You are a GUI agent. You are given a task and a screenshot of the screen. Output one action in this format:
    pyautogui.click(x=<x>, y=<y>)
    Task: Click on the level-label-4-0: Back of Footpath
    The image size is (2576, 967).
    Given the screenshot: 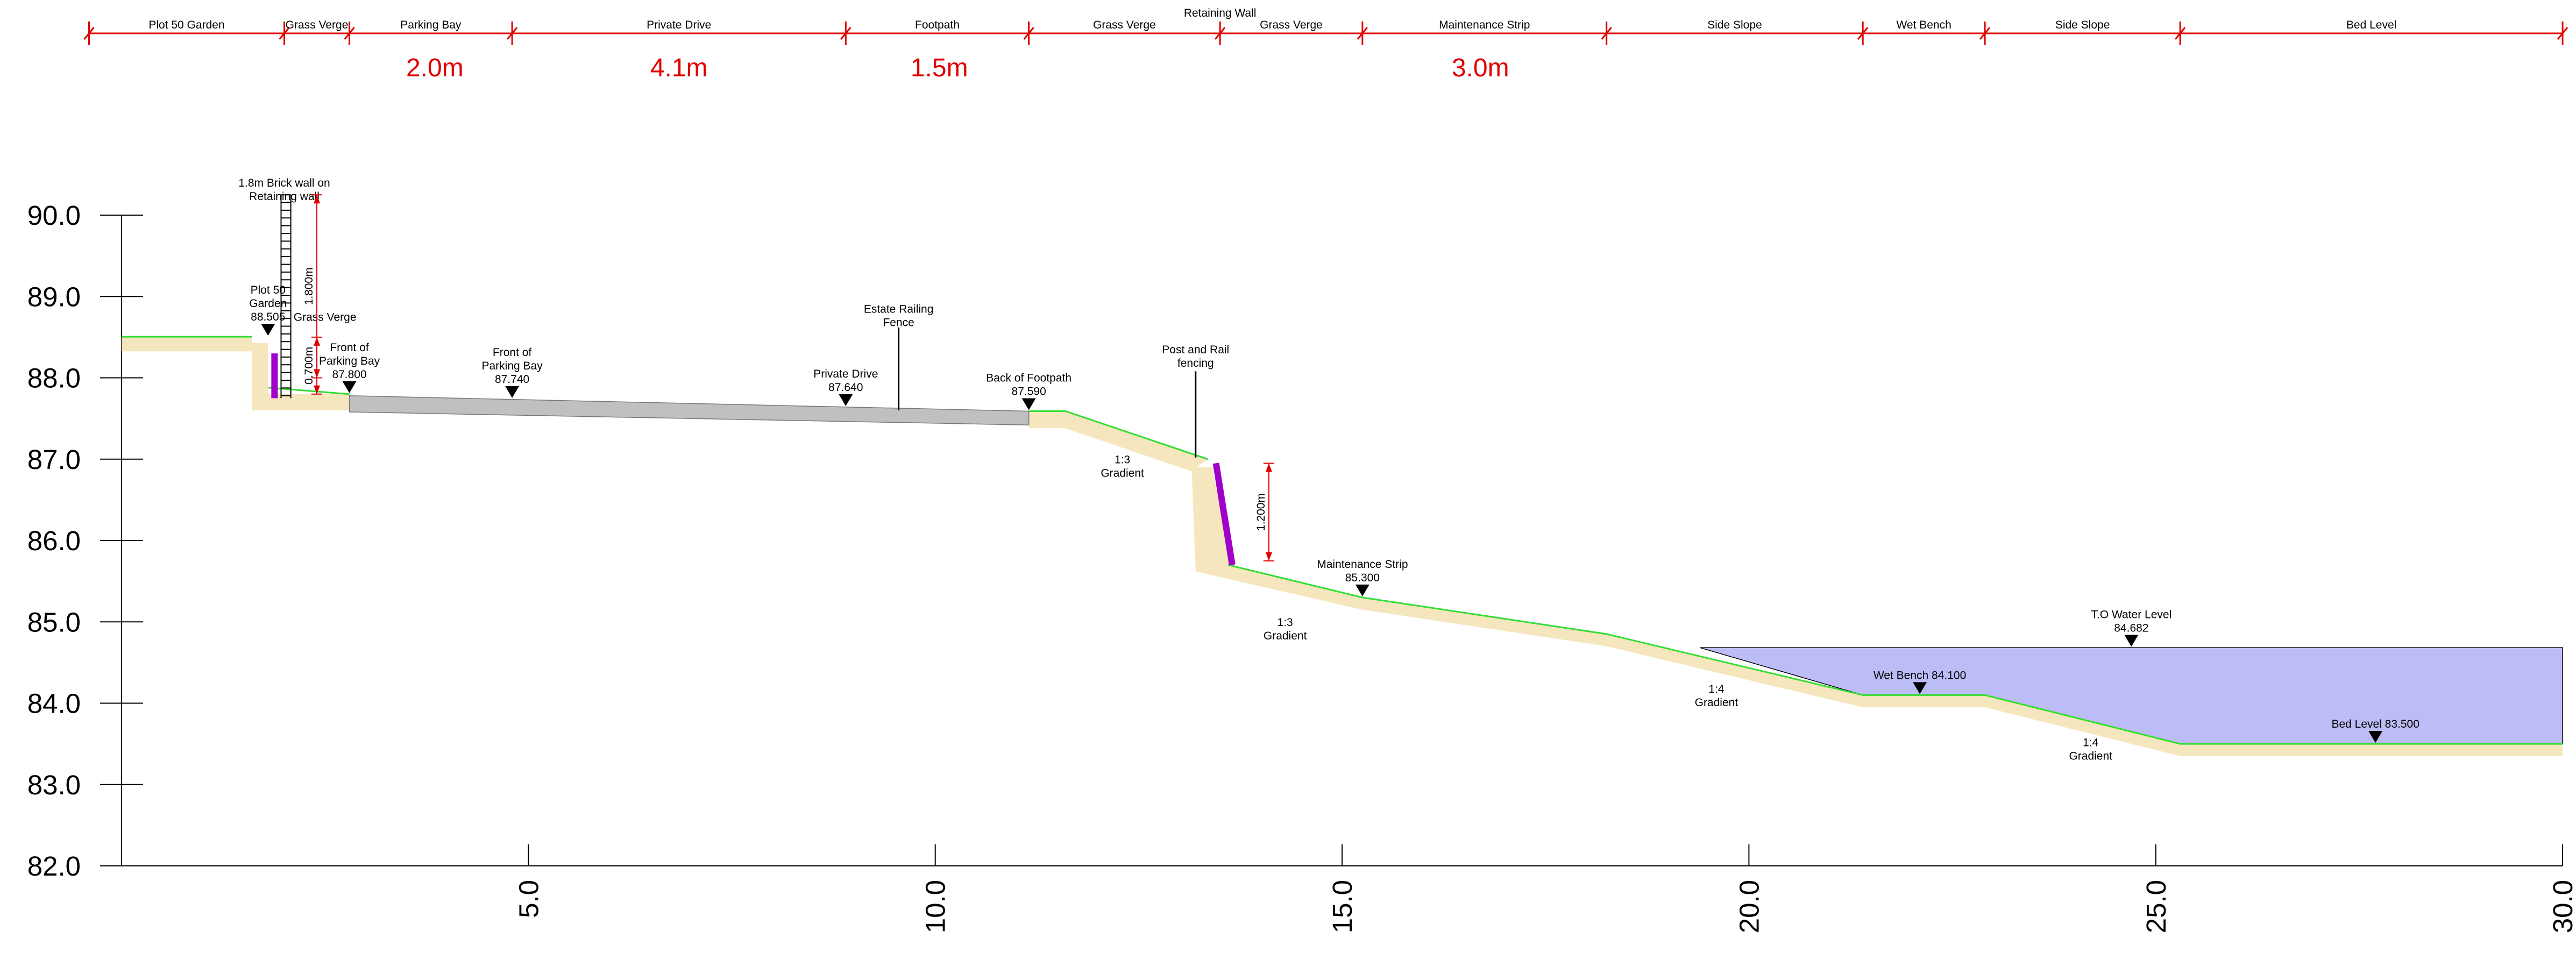 What is the action you would take?
    pyautogui.click(x=1028, y=378)
    